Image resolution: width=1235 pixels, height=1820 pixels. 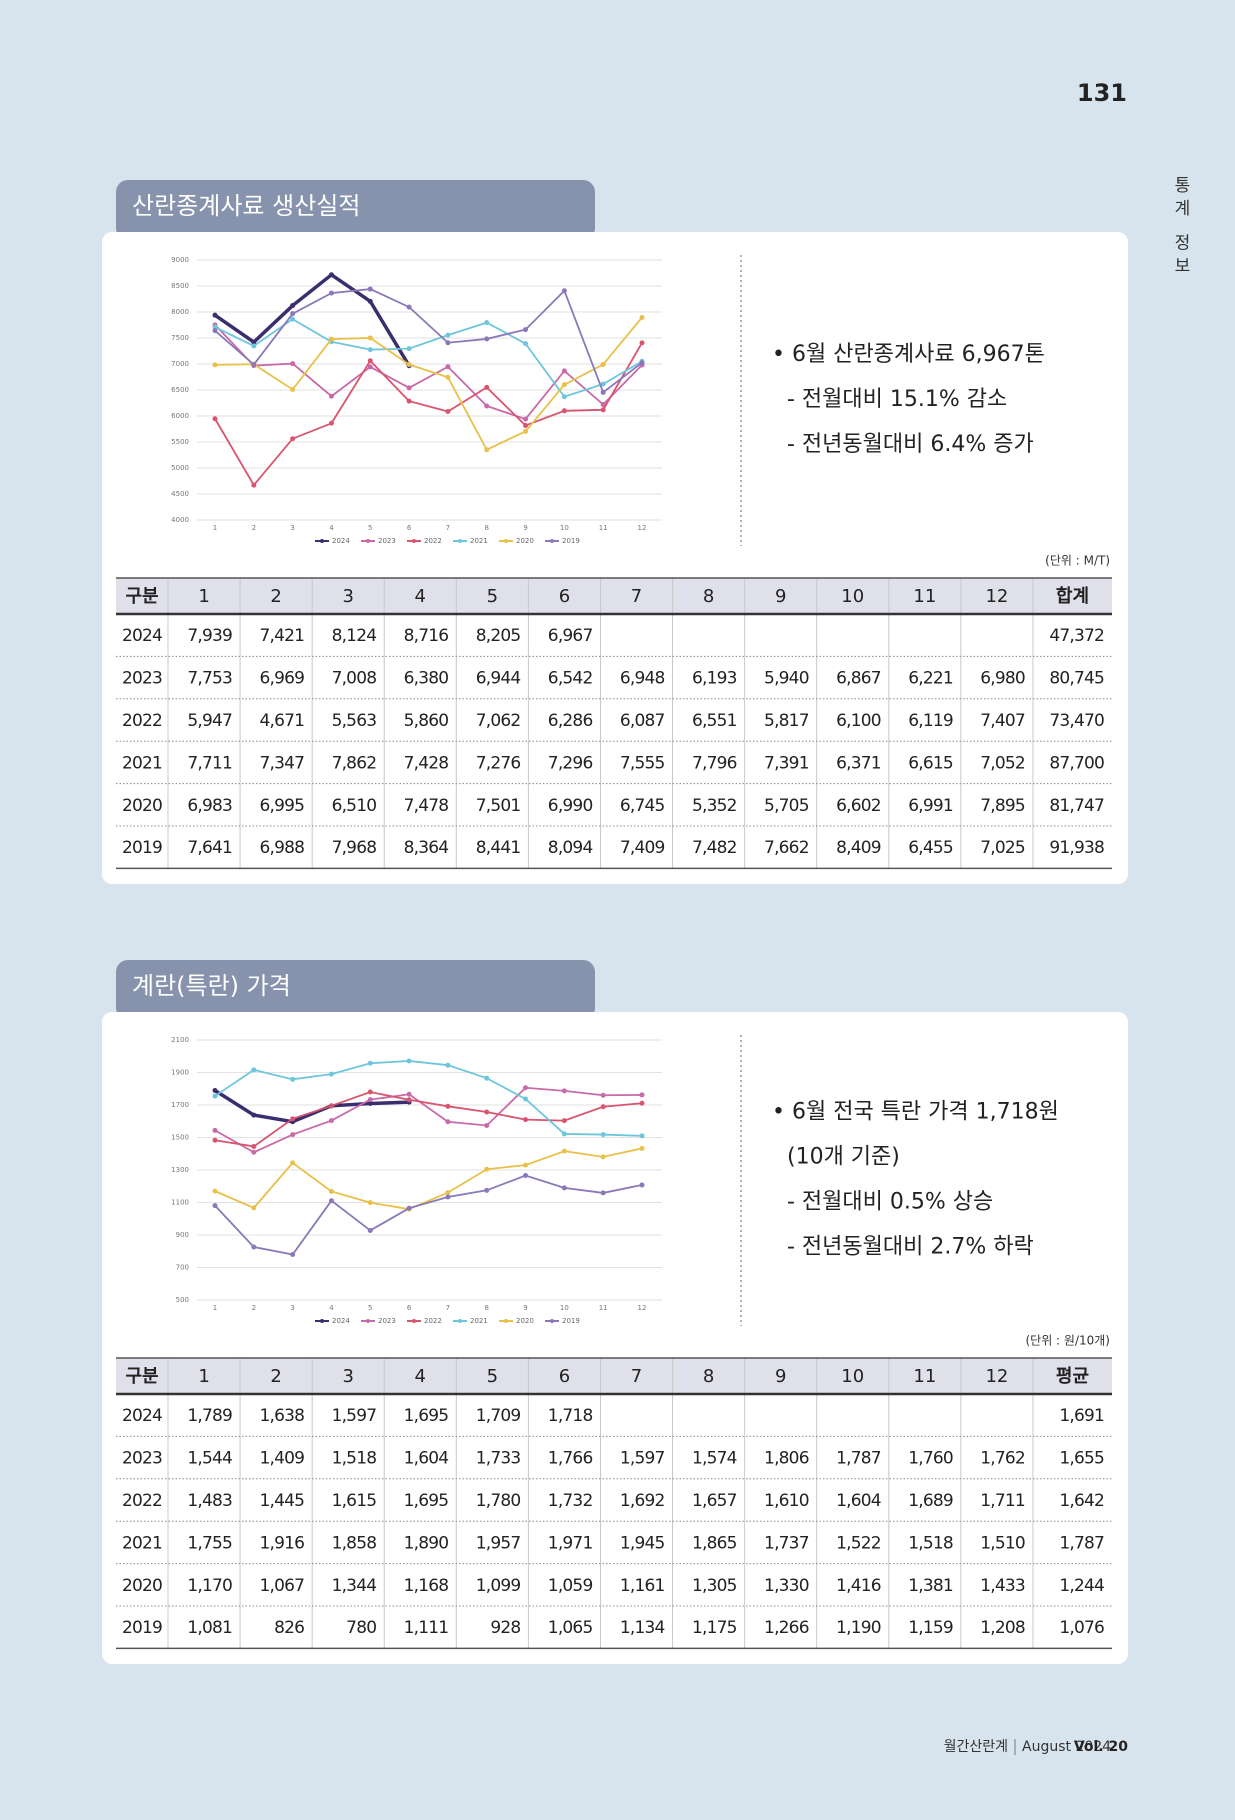 I want to click on cell: 7,409, so click(x=642, y=848).